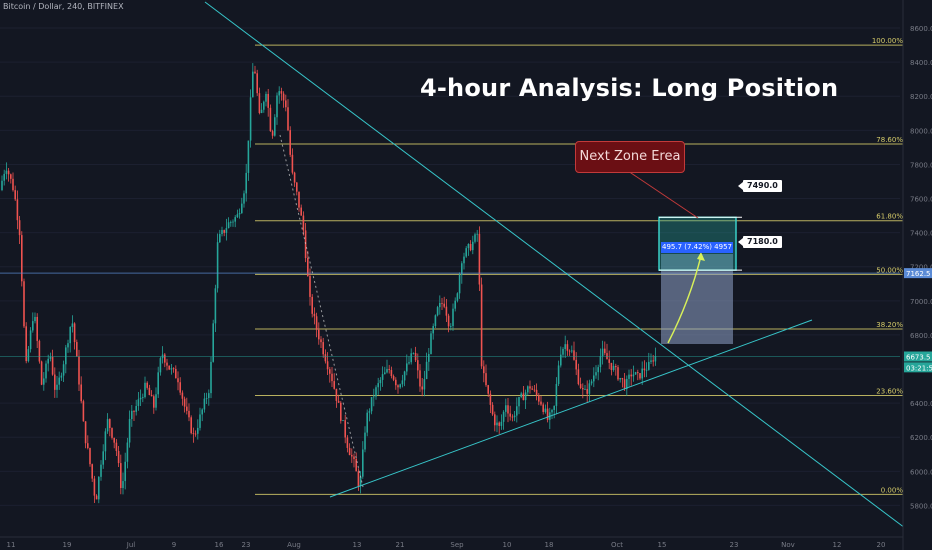  I want to click on symbol-title: Bitcoin / Dollar, 240, BITFINEX, so click(63, 6).